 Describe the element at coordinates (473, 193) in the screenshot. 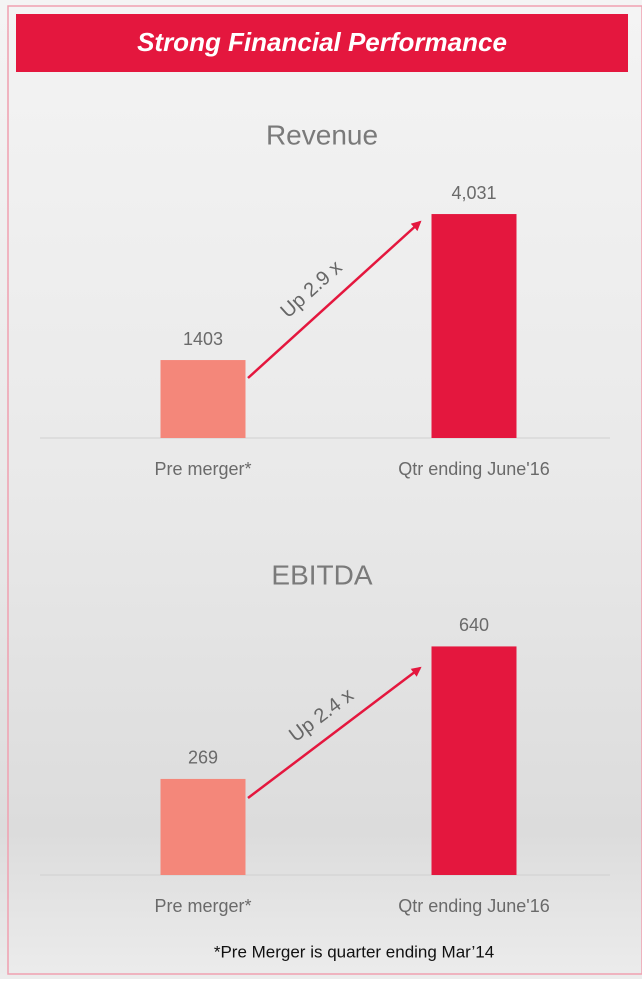

I see `value-label: 4,031` at that location.